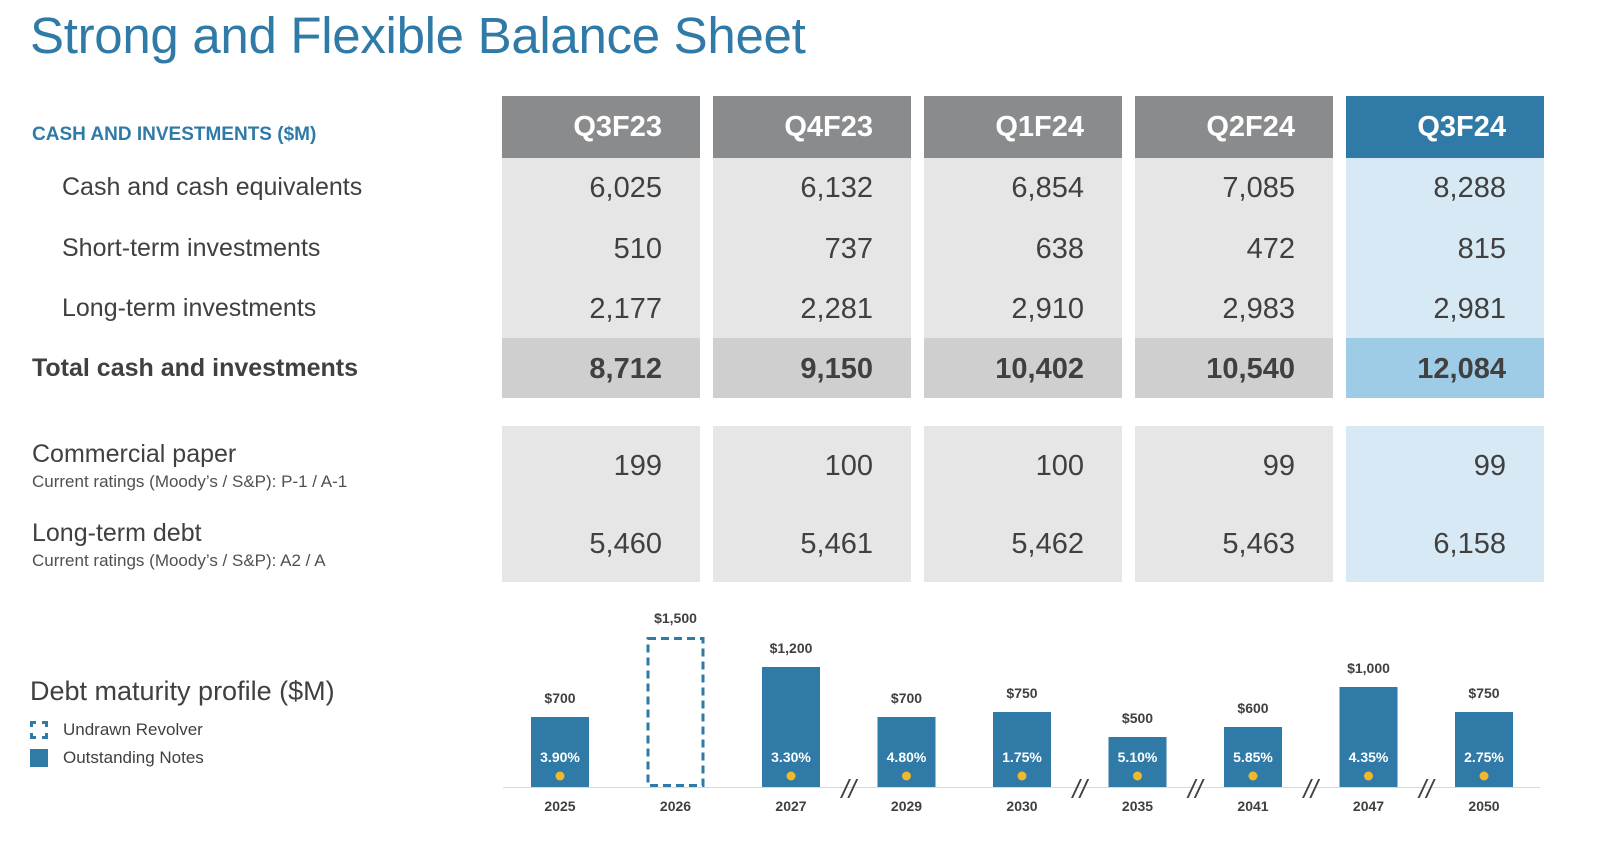 This screenshot has height=843, width=1600. I want to click on rate-label-2027: 3.30%, so click(791, 757).